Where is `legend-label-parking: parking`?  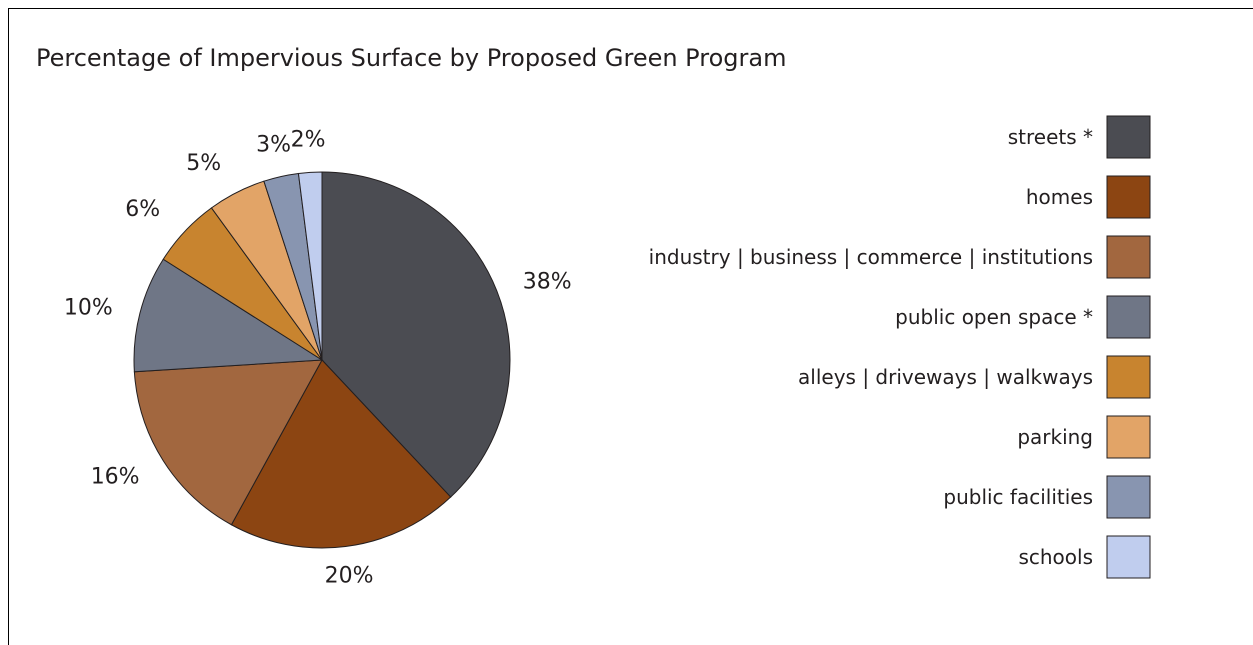 legend-label-parking: parking is located at coordinates (1055, 437).